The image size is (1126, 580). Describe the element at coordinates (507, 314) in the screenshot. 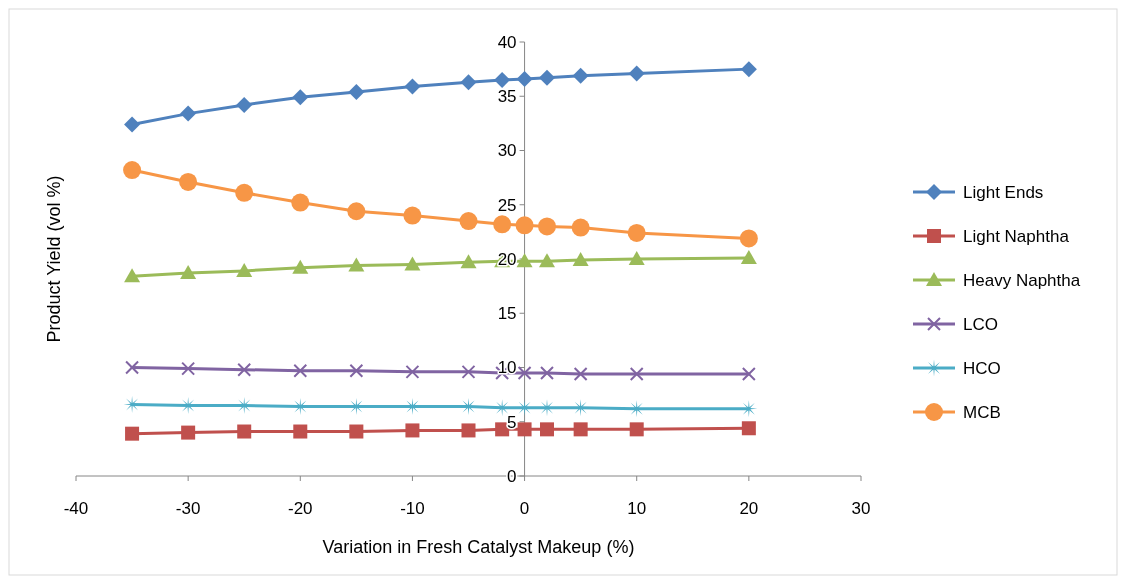

I see `y-tick-label: 15` at that location.